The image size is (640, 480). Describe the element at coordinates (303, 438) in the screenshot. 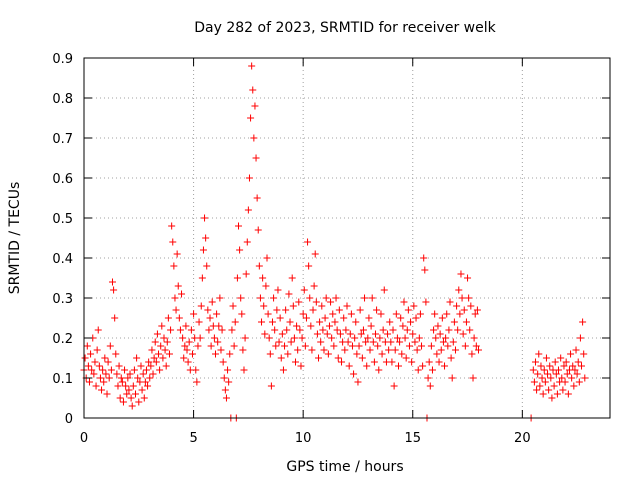

I see `x-tick-label: 10` at that location.